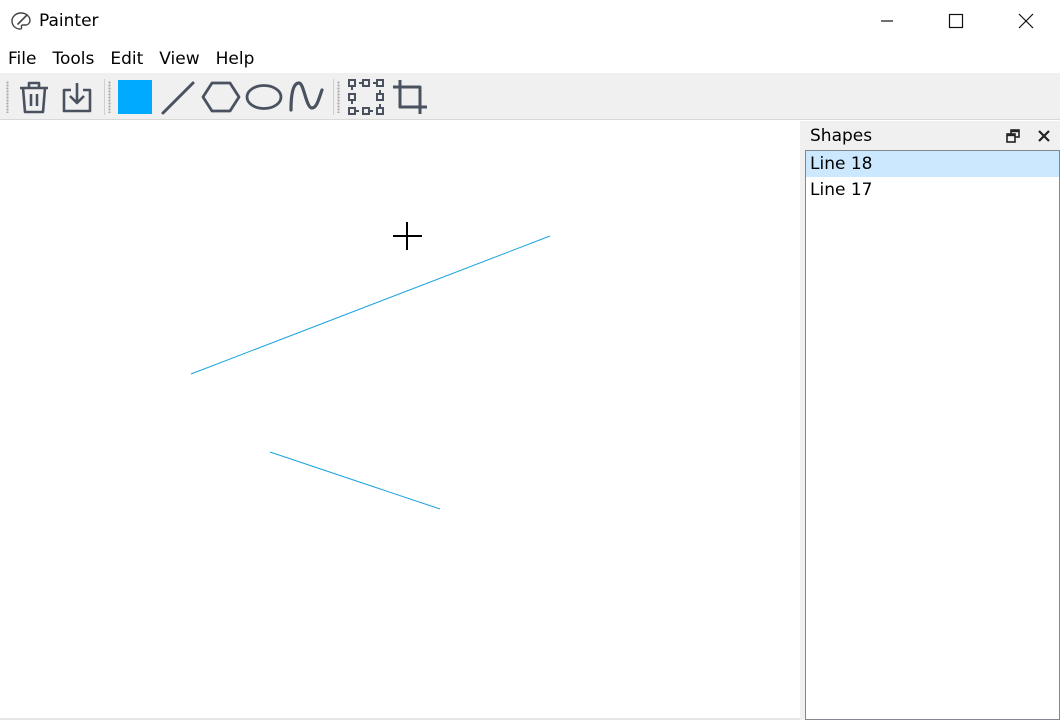 This screenshot has height=720, width=1060. I want to click on canvas-bottom-border, so click(400, 719).